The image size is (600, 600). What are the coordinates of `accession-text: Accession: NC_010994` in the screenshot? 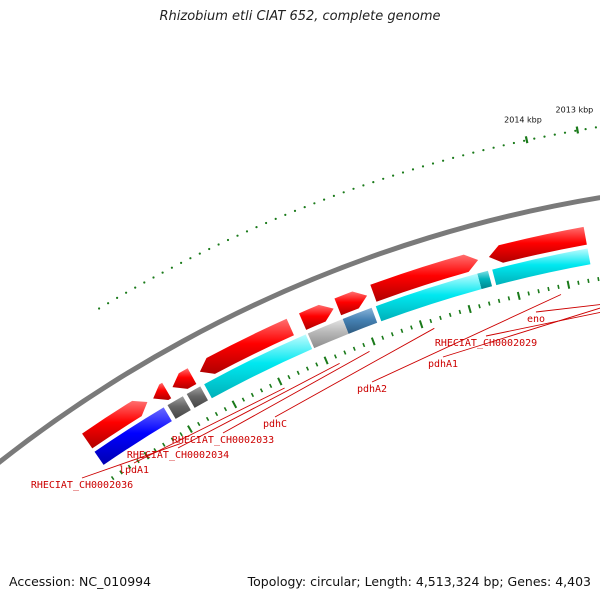 It's located at (80, 581).